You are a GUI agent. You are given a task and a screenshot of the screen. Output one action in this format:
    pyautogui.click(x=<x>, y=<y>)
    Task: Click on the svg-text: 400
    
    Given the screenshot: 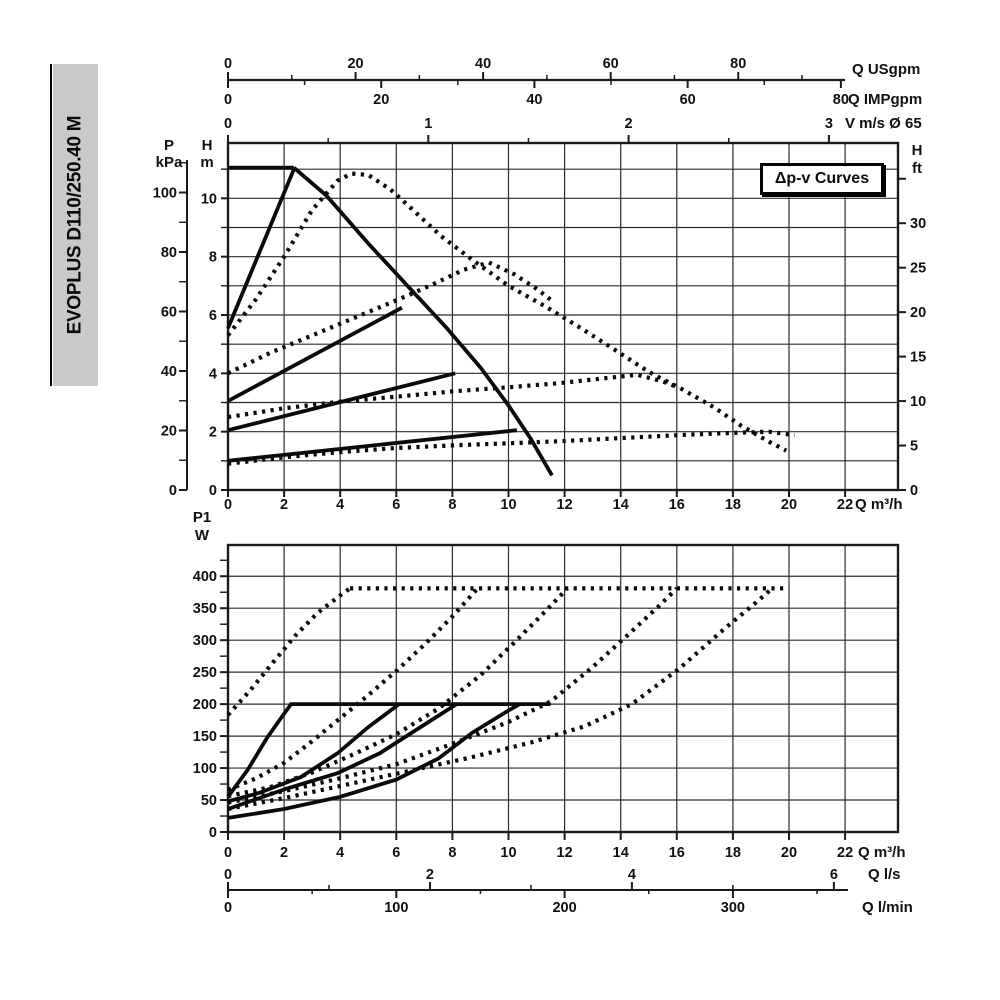 What is the action you would take?
    pyautogui.click(x=205, y=577)
    